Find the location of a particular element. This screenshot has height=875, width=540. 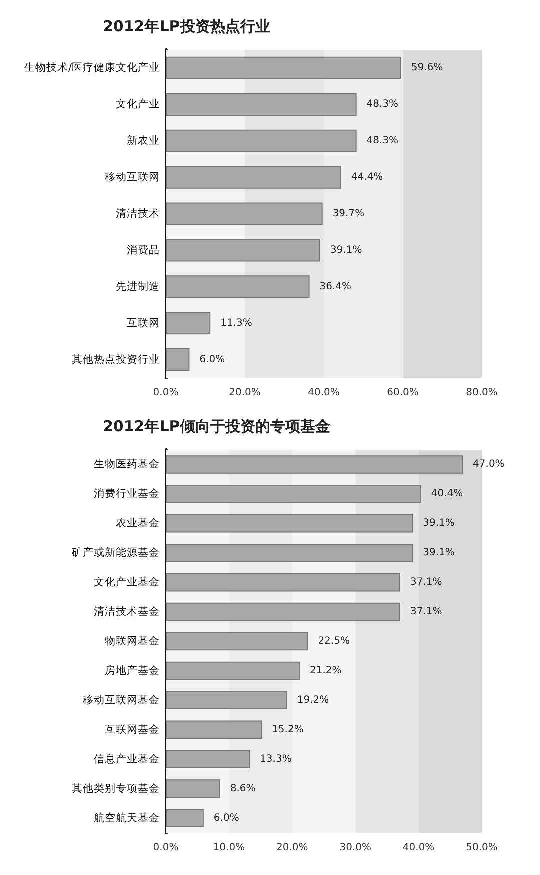

data-label: 19.2% is located at coordinates (313, 700).